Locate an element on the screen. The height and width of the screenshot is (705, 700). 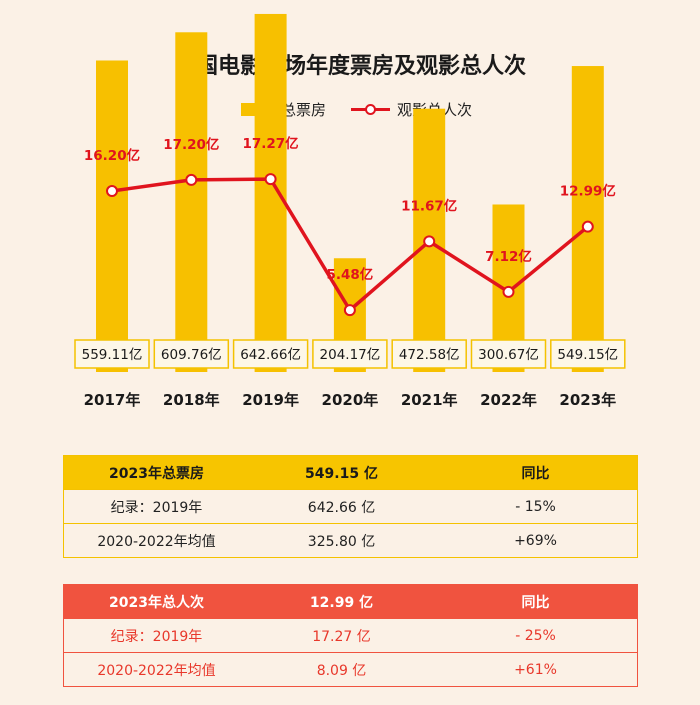
table-row: 纪录：2019年 17.27 亿 - 25% is located at coordinates (350, 635).